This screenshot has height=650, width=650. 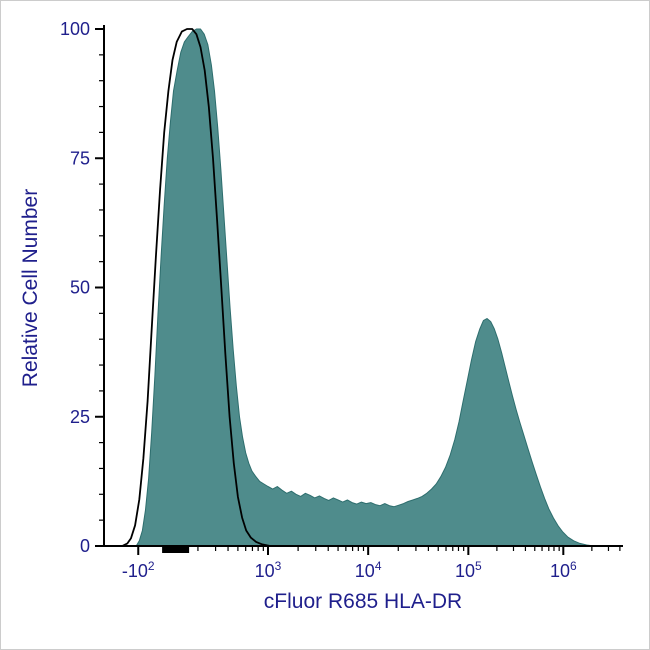 What do you see at coordinates (80, 288) in the screenshot?
I see `y-tick-label: 50` at bounding box center [80, 288].